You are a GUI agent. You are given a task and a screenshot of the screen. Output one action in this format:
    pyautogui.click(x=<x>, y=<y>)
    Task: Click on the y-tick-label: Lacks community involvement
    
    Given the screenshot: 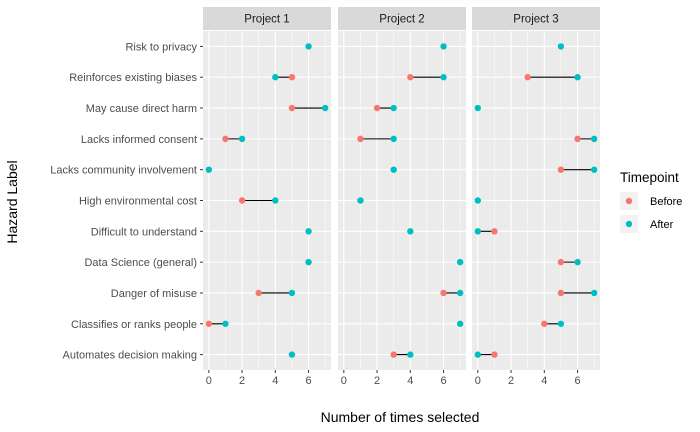 What is the action you would take?
    pyautogui.click(x=123, y=171)
    